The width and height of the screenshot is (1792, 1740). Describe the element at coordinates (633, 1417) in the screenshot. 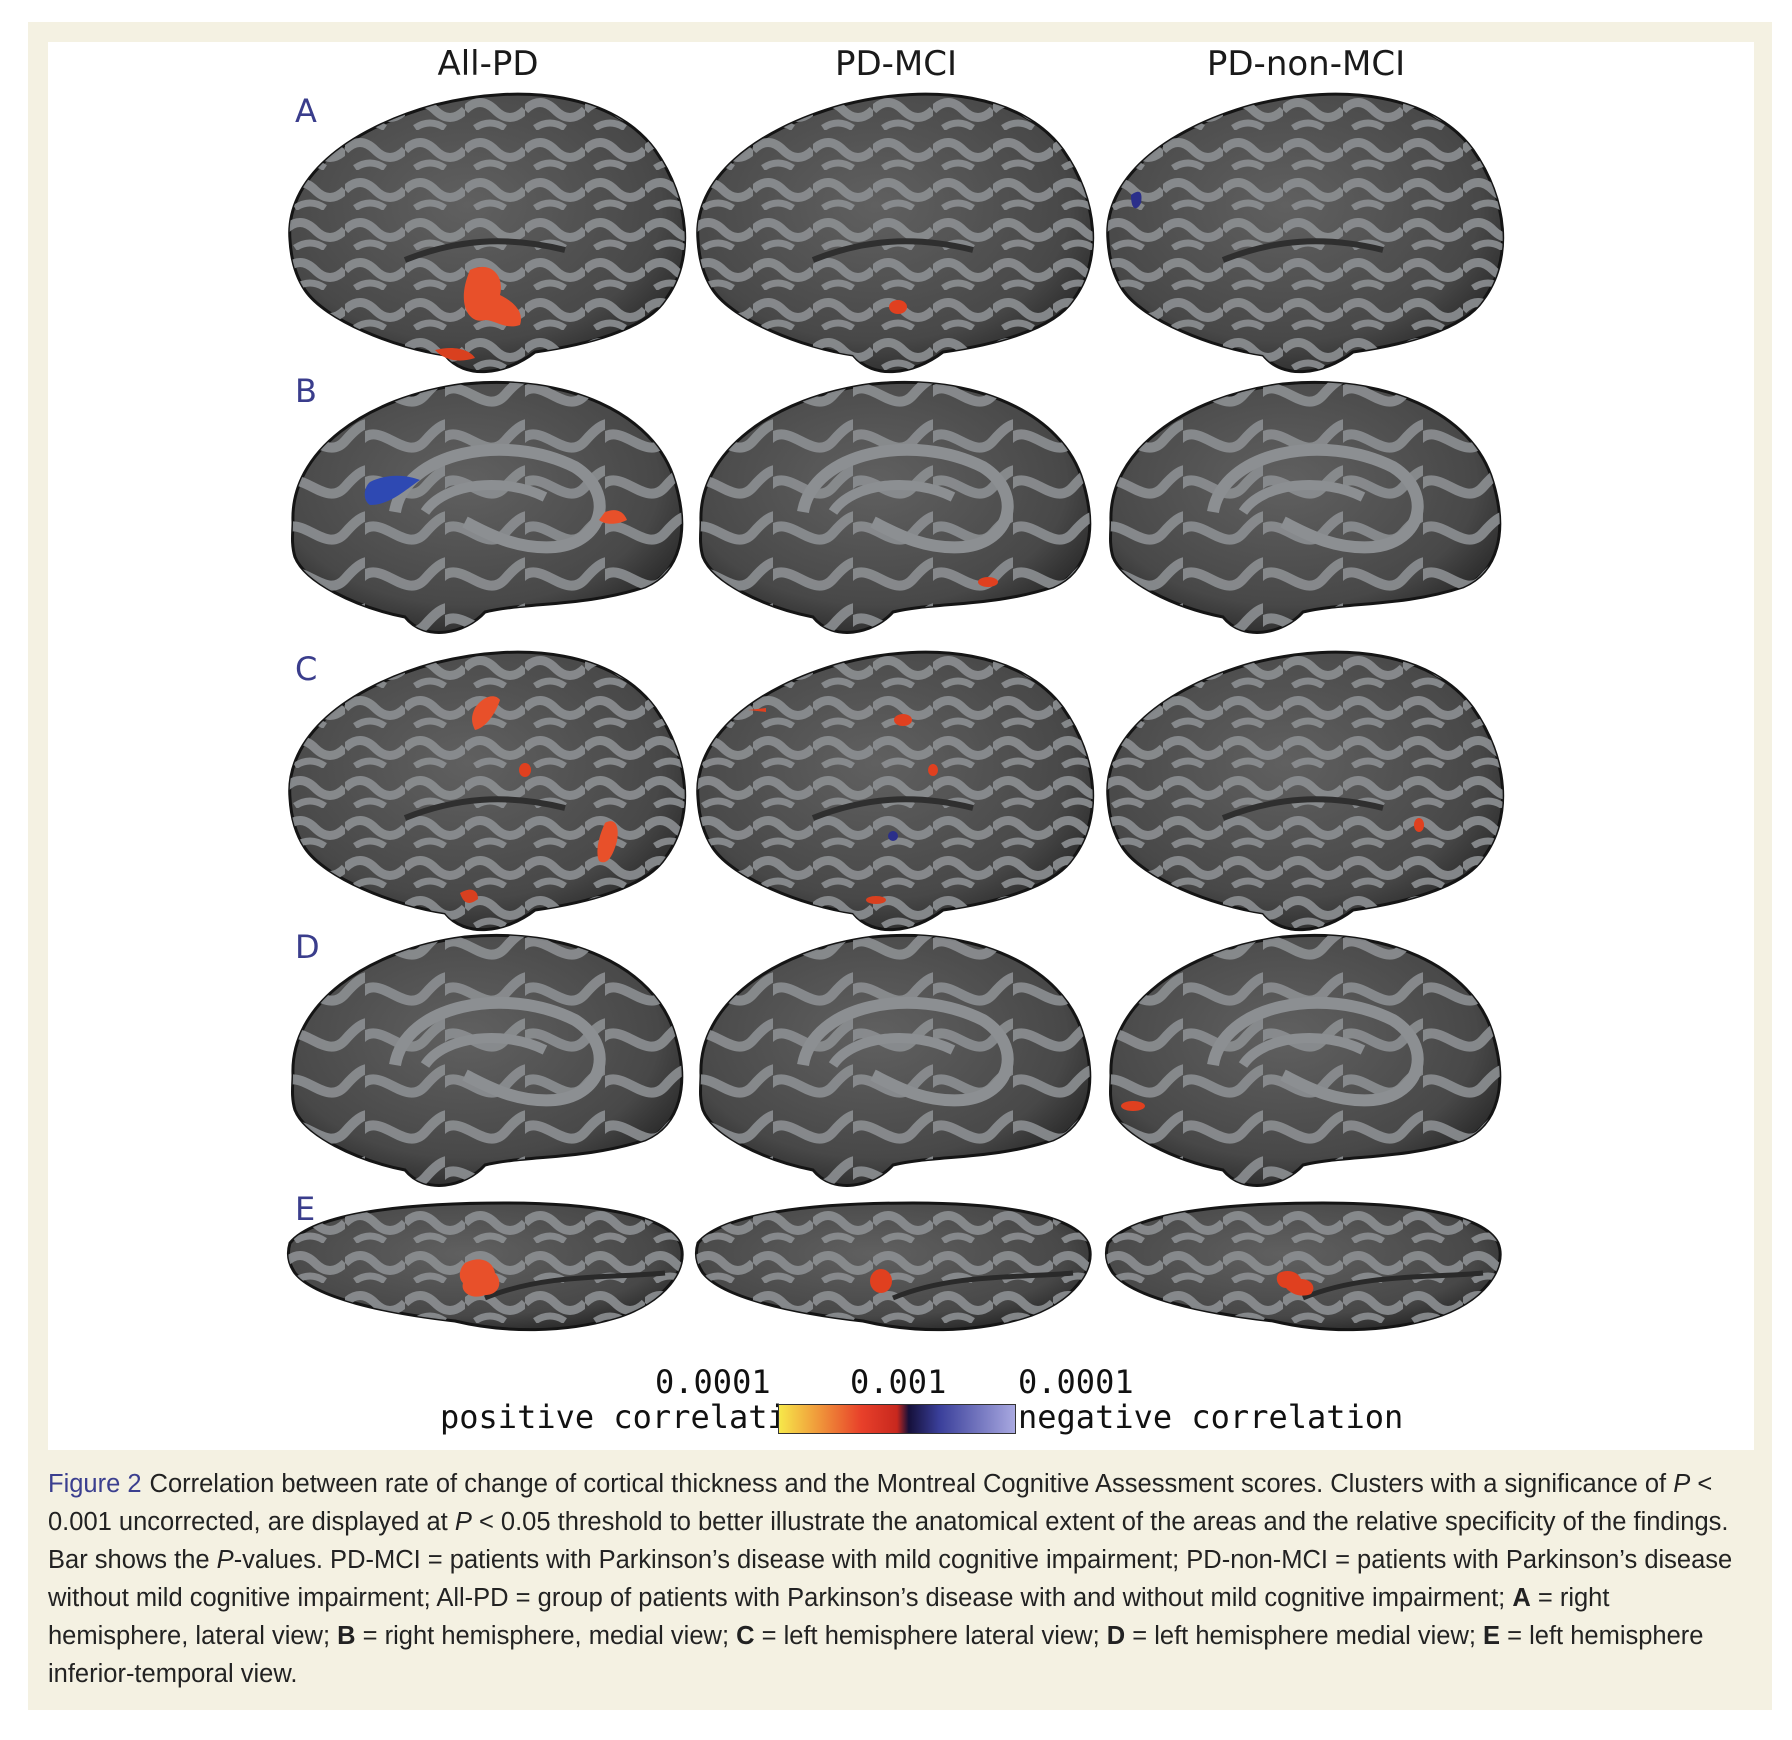

I see `colorbar-label-positive: positive correlation` at that location.